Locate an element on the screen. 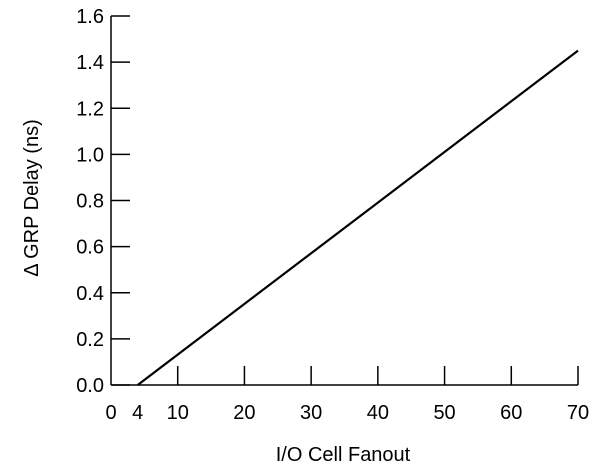  y-ticks: 0.0 0.2 0.4 0.6 0.8 1.0 1.2 1.4 1.6 is located at coordinates (103, 201).